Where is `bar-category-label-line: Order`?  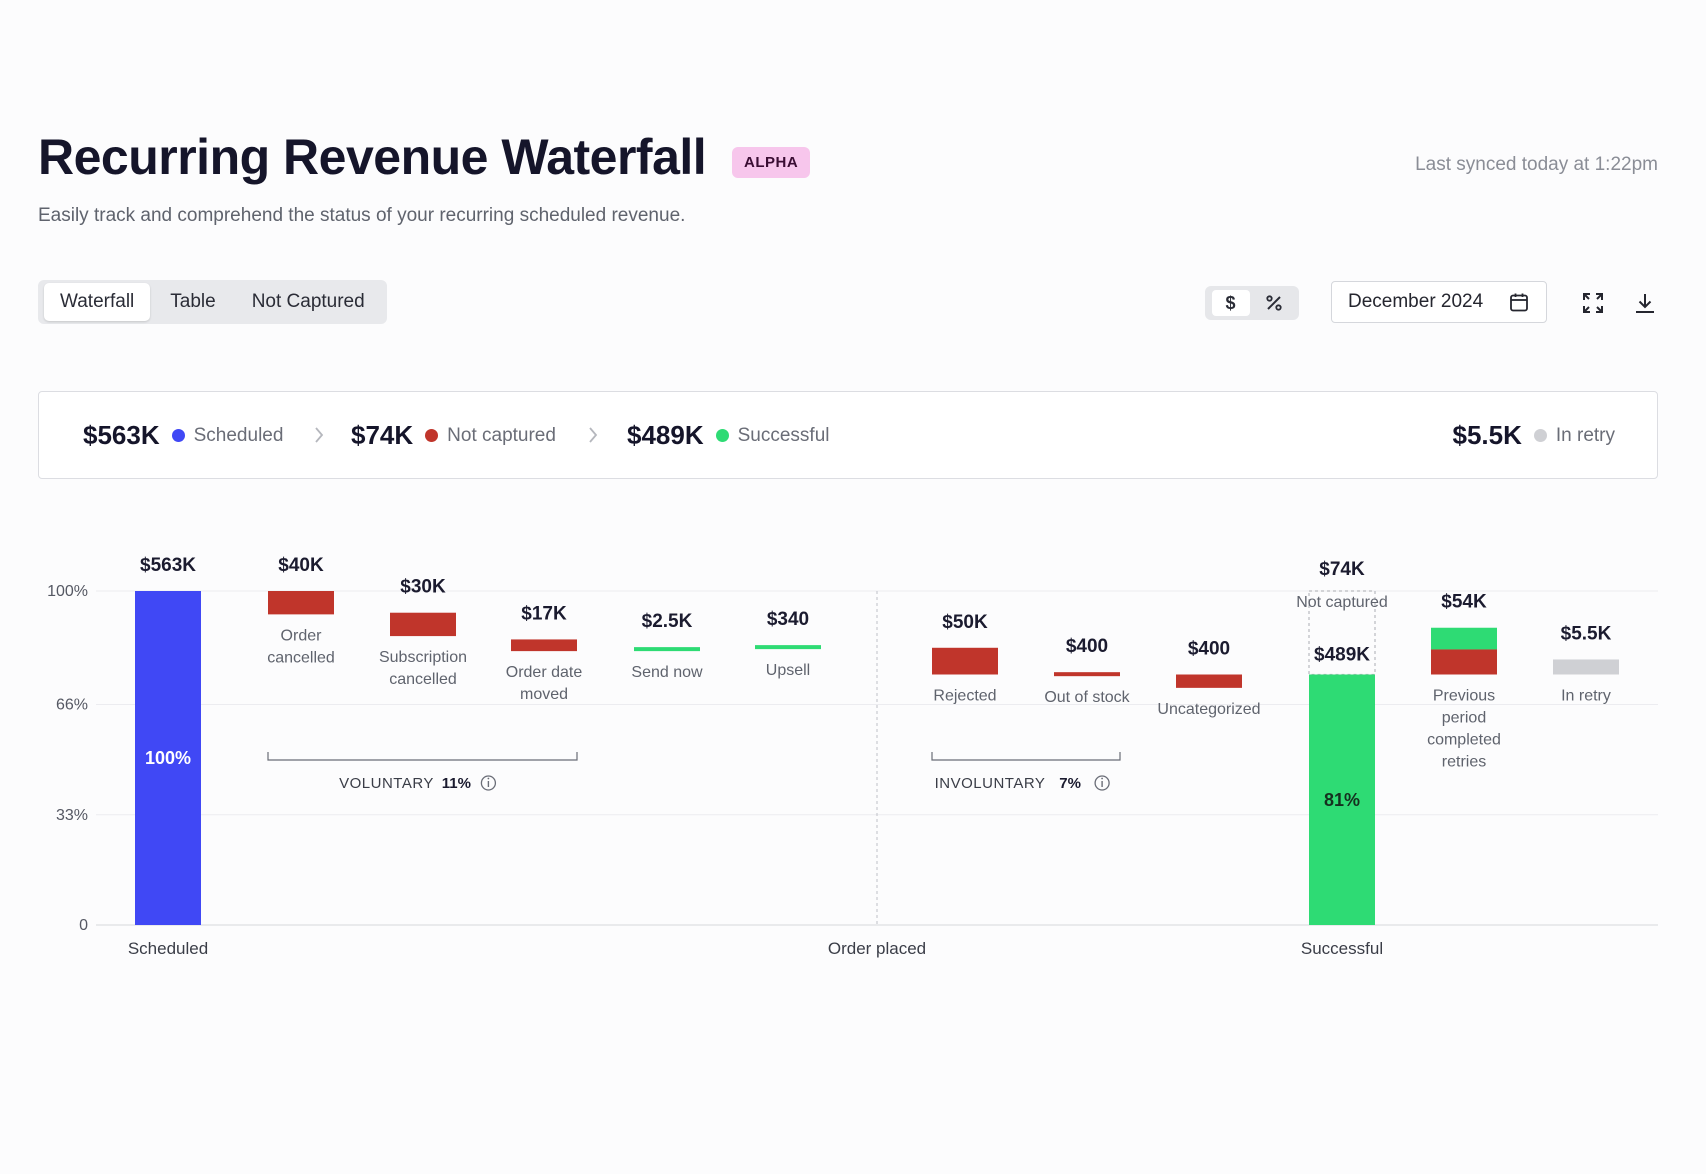
bar-category-label-line: Order is located at coordinates (302, 635).